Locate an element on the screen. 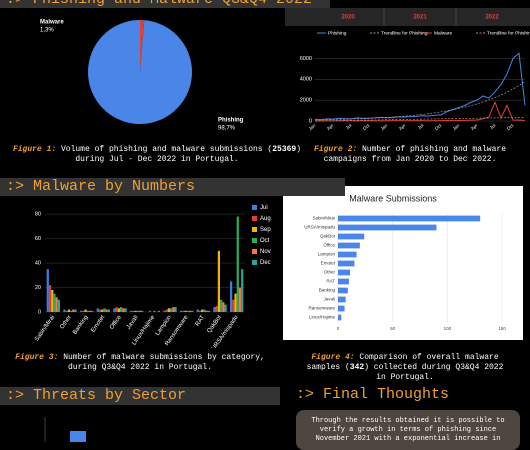 This screenshot has height=450, width=530. caption-number: 25369 is located at coordinates (284, 149).